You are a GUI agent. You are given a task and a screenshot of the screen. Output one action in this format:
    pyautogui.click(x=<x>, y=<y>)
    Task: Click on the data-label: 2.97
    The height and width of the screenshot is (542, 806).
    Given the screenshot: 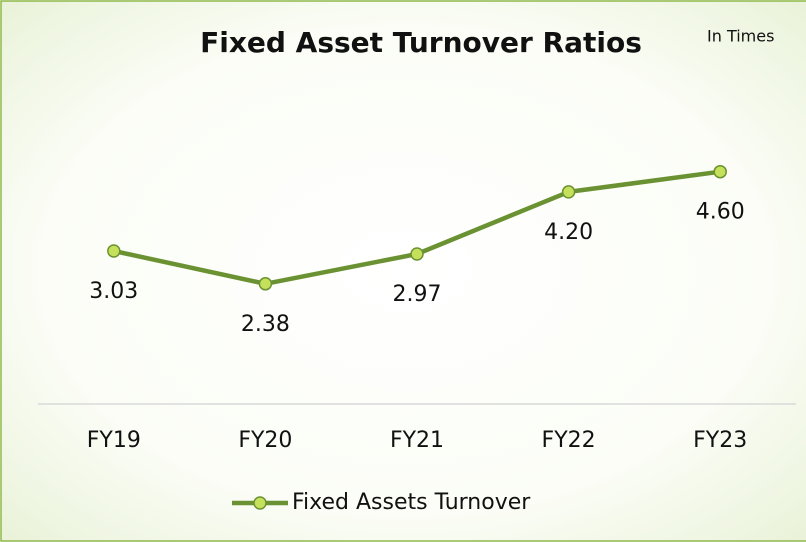 What is the action you would take?
    pyautogui.click(x=417, y=294)
    